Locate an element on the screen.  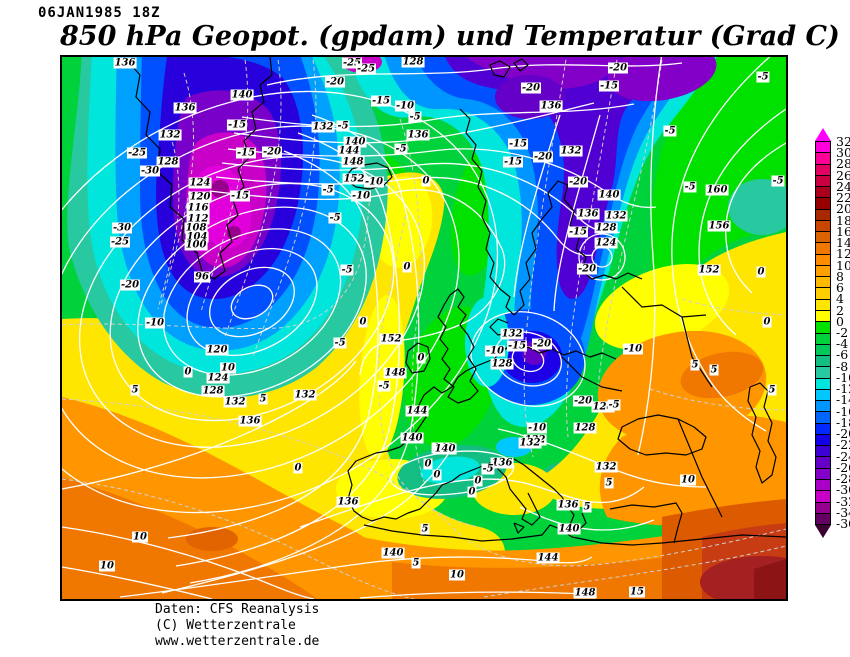
colorbar-tick: -28 is located at coordinates (843, 479).